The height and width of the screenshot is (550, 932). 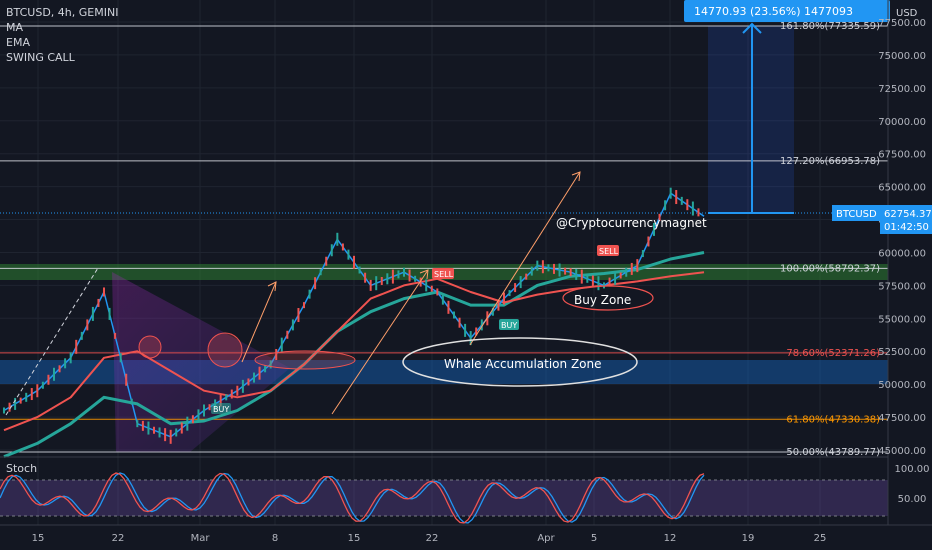 What do you see at coordinates (833, 452) in the screenshot?
I see `fib-label: 50.00%(43789.77)` at bounding box center [833, 452].